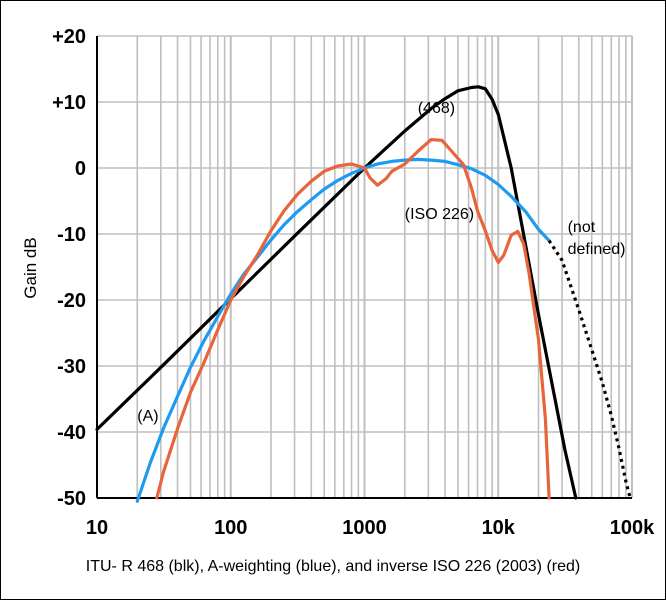 This screenshot has width=666, height=600. Describe the element at coordinates (69, 268) in the screenshot. I see `y-tick-labels: +20 +10 0 -10 -20 -30 -40 -50` at that location.